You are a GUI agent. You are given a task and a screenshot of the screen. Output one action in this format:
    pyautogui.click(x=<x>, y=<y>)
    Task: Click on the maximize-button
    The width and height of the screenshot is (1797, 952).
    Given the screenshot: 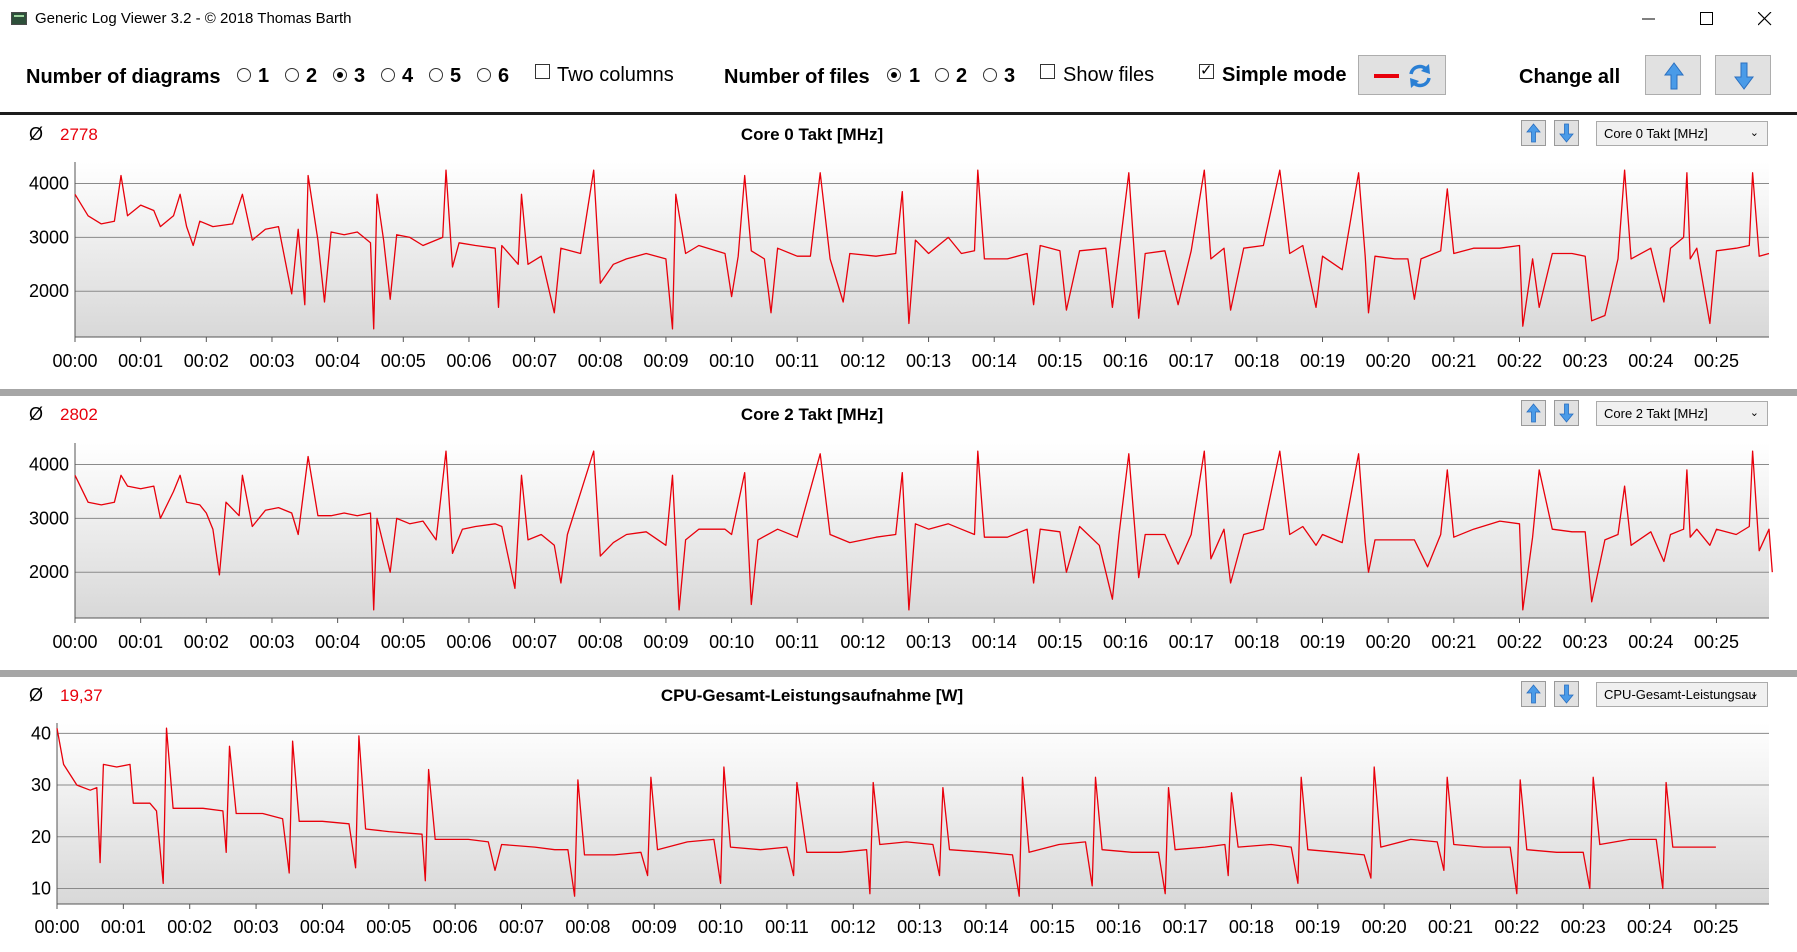 What is the action you would take?
    pyautogui.click(x=1707, y=19)
    